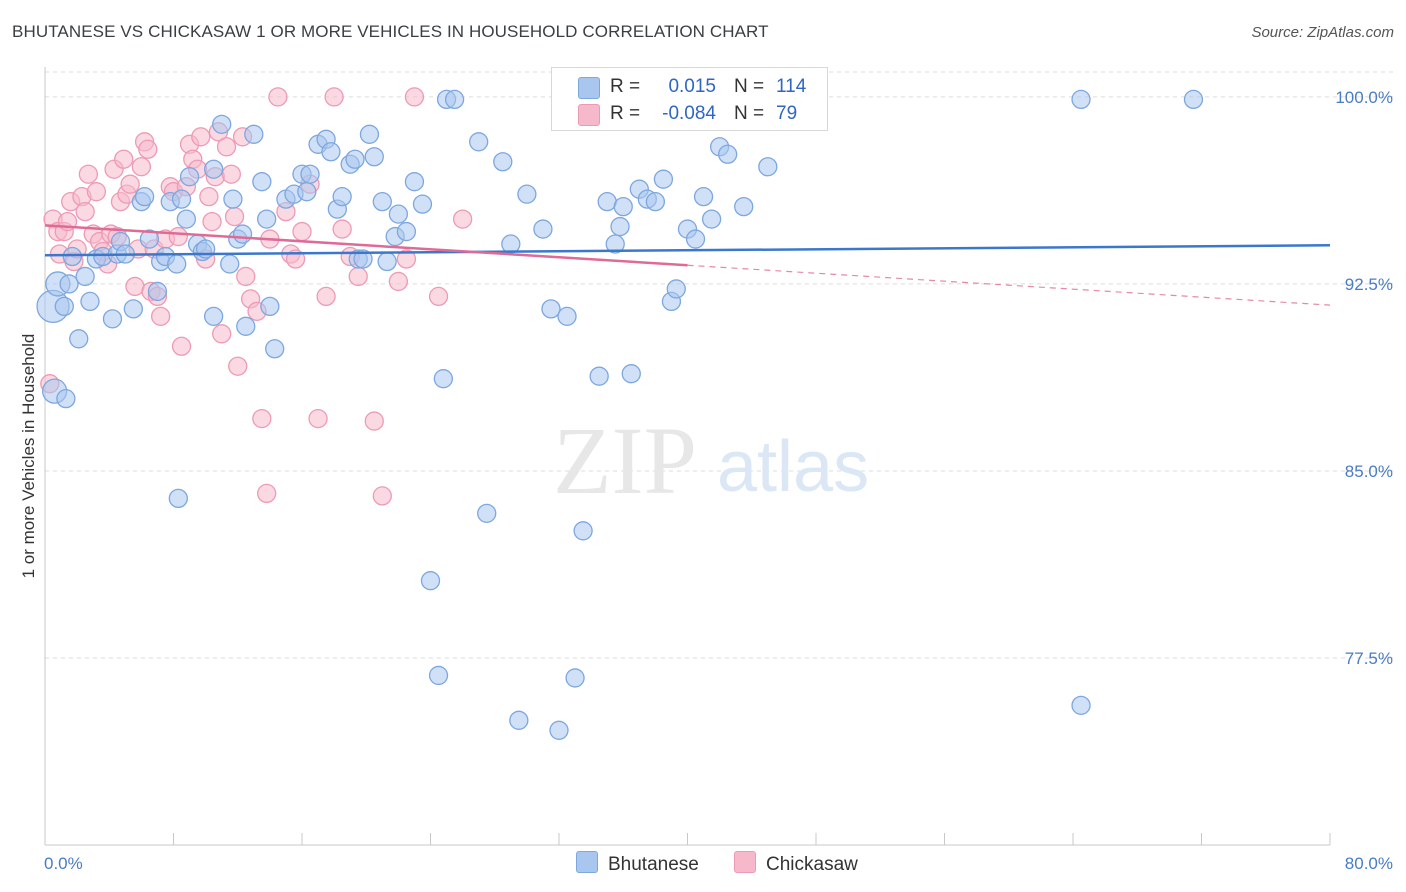  What do you see at coordinates (787, 113) in the screenshot?
I see `legend-n-value: 79` at bounding box center [787, 113].